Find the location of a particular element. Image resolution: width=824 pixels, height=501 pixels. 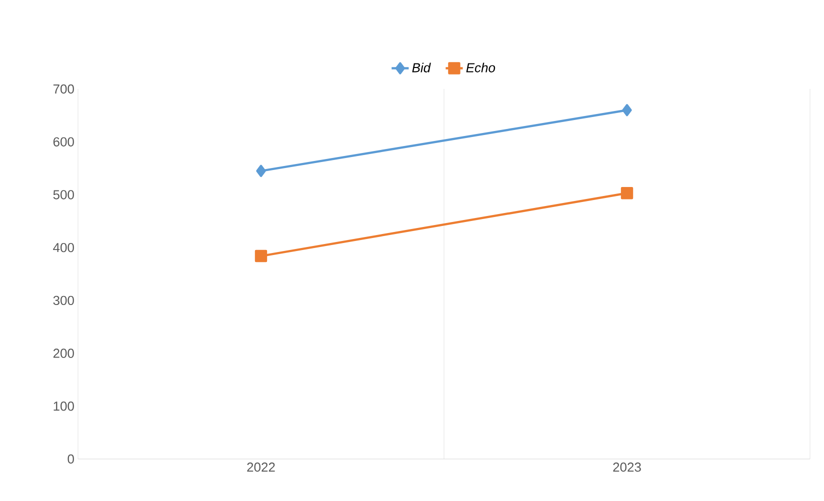

y-tick-label: 500 is located at coordinates (63, 195).